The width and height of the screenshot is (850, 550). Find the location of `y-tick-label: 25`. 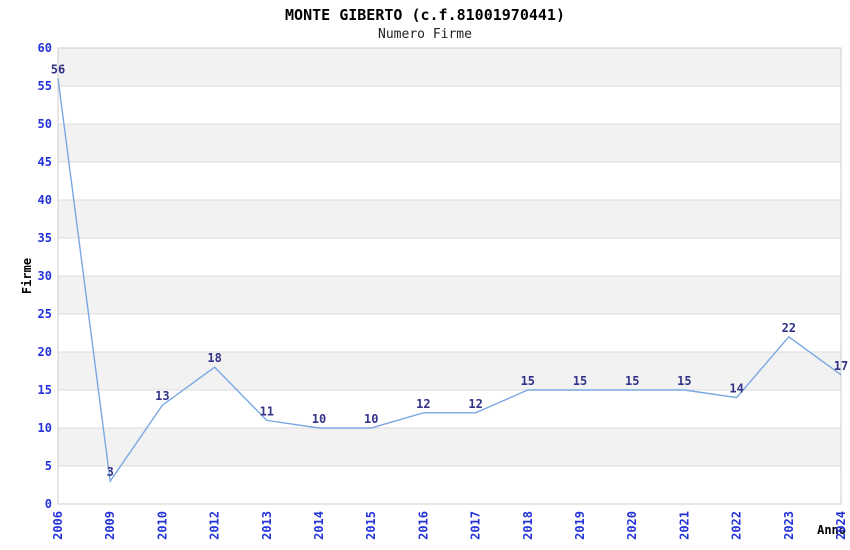

y-tick-label: 25 is located at coordinates (45, 314).